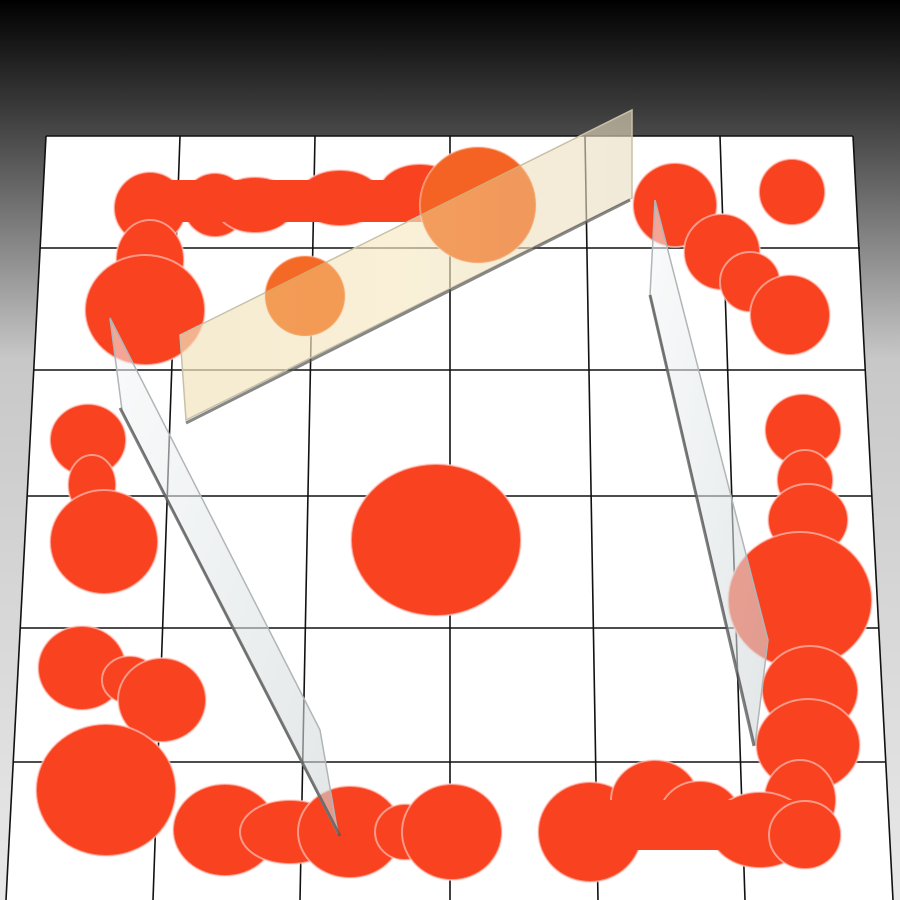 The image size is (900, 900). What do you see at coordinates (792, 192) in the screenshot?
I see `blob-top-right-dot` at bounding box center [792, 192].